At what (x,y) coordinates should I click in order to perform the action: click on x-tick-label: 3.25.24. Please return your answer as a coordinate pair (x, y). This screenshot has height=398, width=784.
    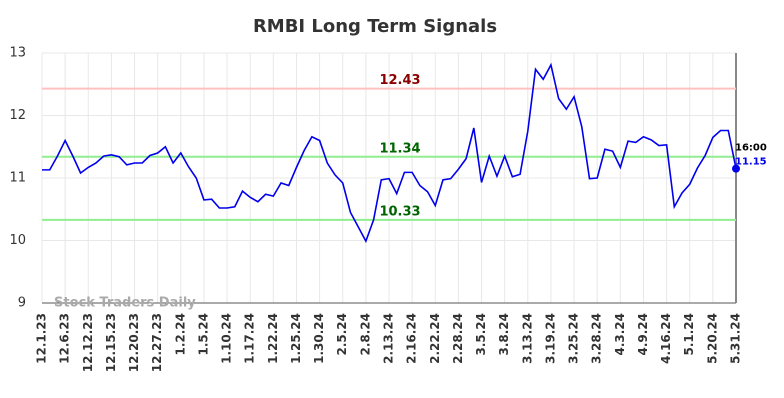
    Looking at the image, I should click on (574, 338).